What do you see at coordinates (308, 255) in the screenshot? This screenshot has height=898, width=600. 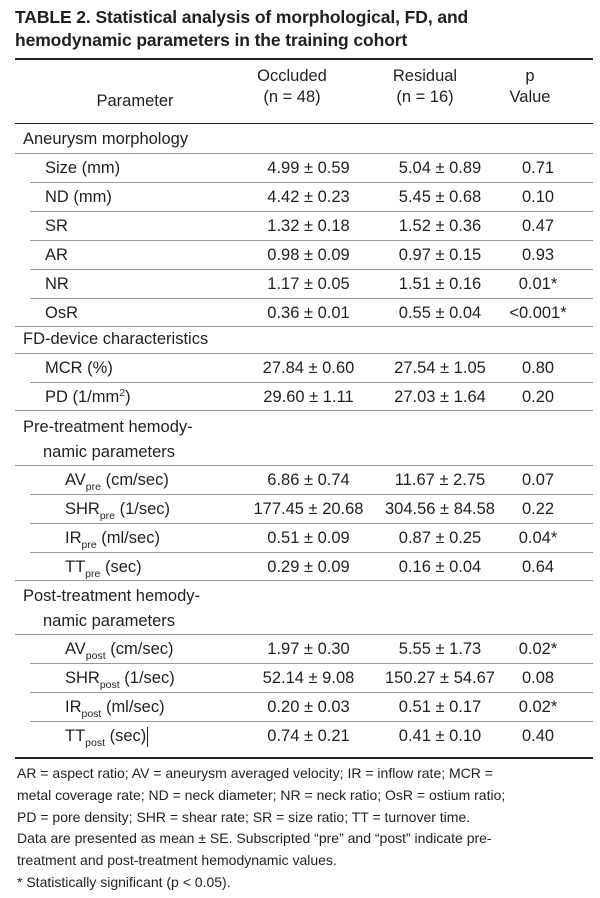 I see `occluded-value: 0.98 ± 0.09` at bounding box center [308, 255].